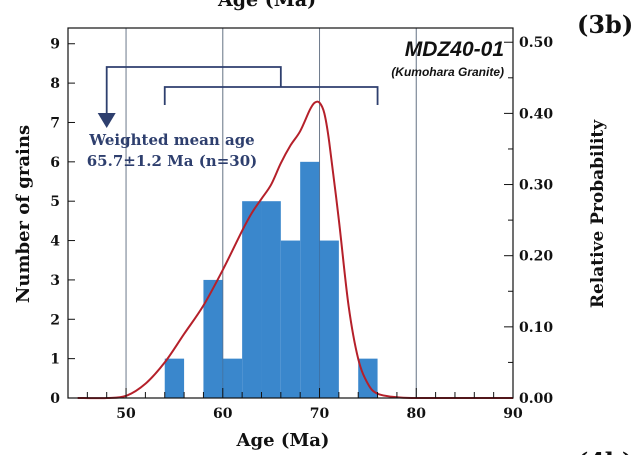 The width and height of the screenshot is (643, 455). I want to click on x-tick-label: 70, so click(320, 414).